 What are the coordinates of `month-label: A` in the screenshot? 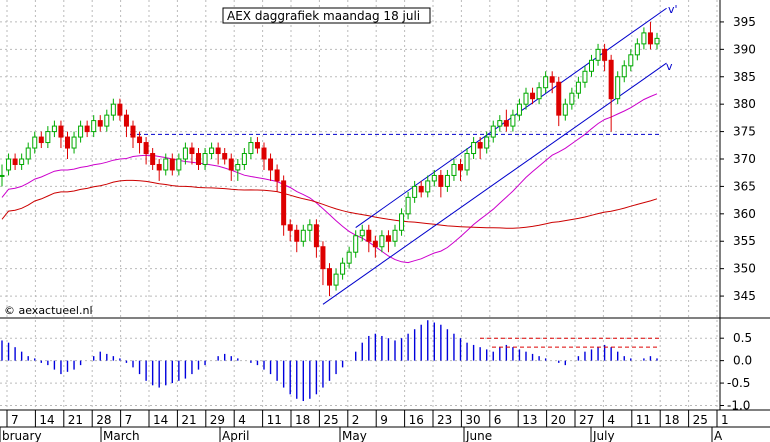 It's located at (718, 435).